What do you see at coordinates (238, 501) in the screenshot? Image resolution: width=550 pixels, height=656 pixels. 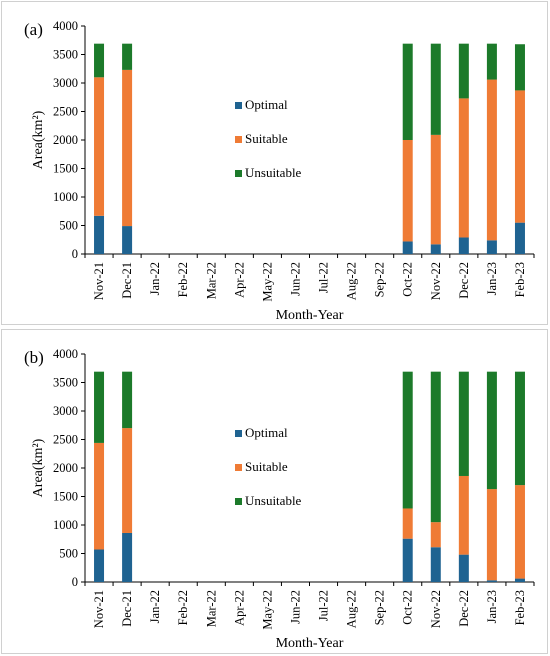 I see `b-legend-swatch-unsuitable` at bounding box center [238, 501].